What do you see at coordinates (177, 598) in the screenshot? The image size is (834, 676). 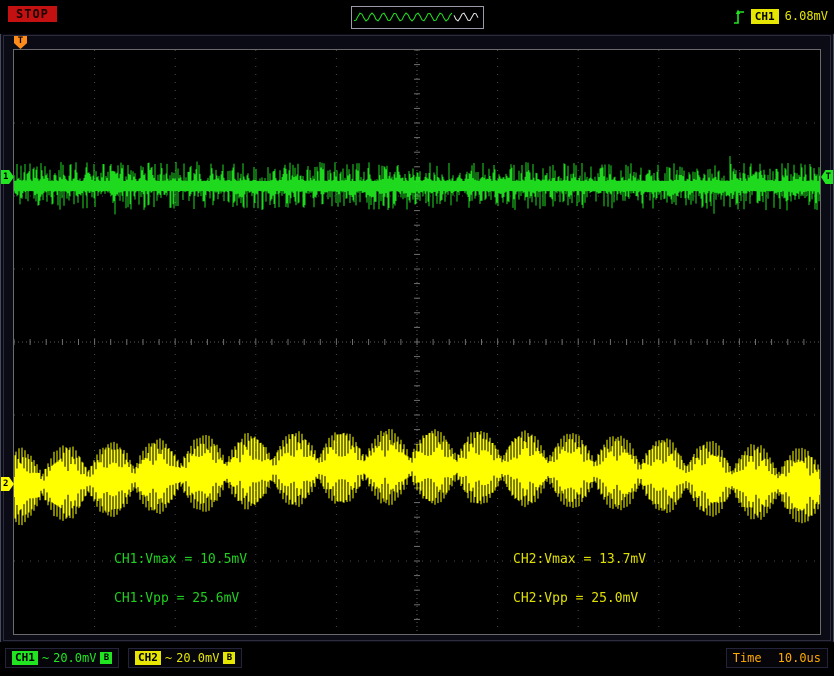 I see `ch1-vpp-readout: CH1:Vpp = 25.6mV` at bounding box center [177, 598].